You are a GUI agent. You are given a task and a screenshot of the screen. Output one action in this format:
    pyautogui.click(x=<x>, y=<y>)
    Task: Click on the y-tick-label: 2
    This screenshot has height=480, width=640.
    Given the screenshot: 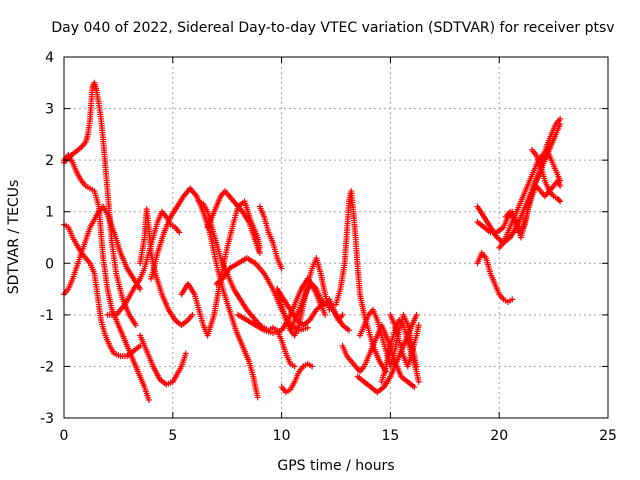 What is the action you would take?
    pyautogui.click(x=49, y=161)
    